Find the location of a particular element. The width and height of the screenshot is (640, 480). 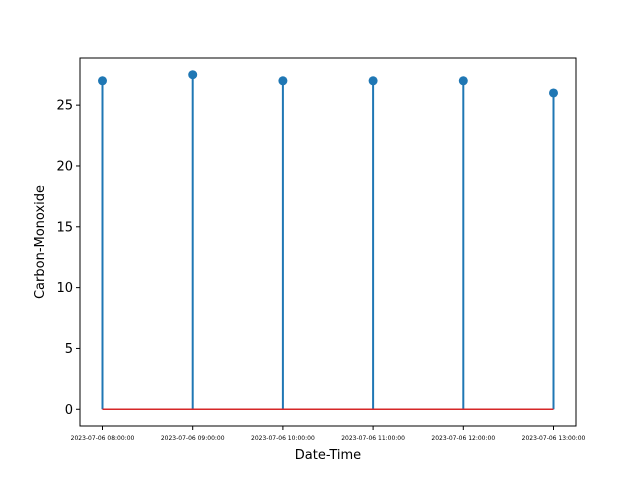

x-tick-label: 2023-07-06 11:00:00 is located at coordinates (373, 438).